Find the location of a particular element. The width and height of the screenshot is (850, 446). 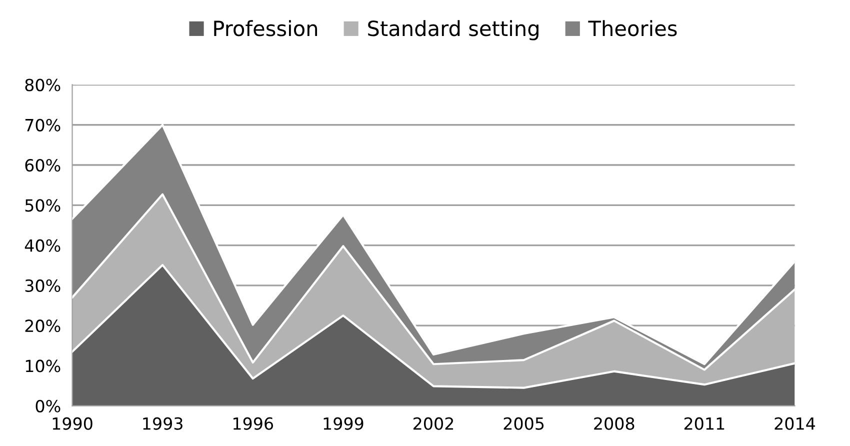

x-tick-label: 2014 is located at coordinates (795, 423).